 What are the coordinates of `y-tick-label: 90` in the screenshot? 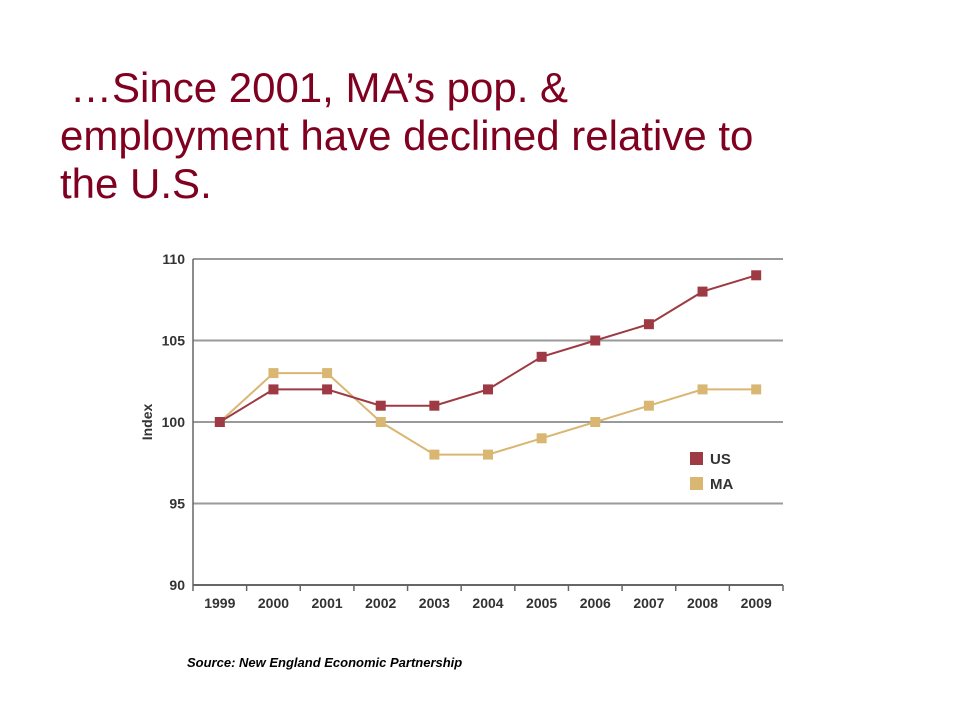 It's located at (177, 585).